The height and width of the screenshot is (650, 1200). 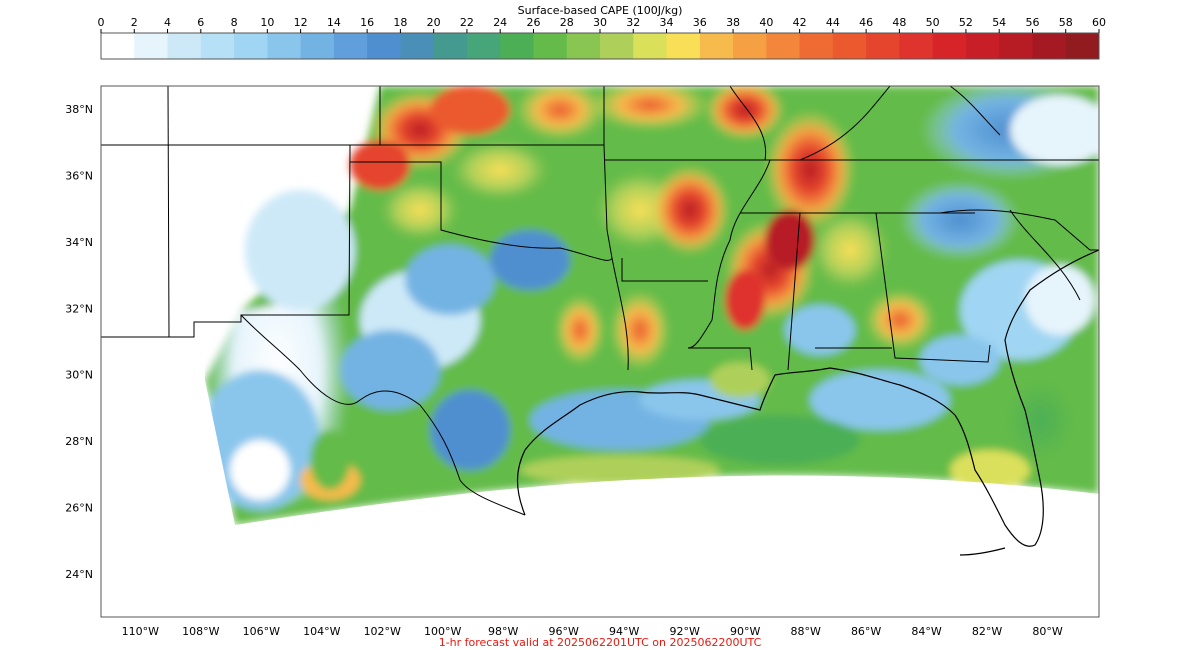 What do you see at coordinates (966, 22) in the screenshot?
I see `colorbar-tick-label: 52` at bounding box center [966, 22].